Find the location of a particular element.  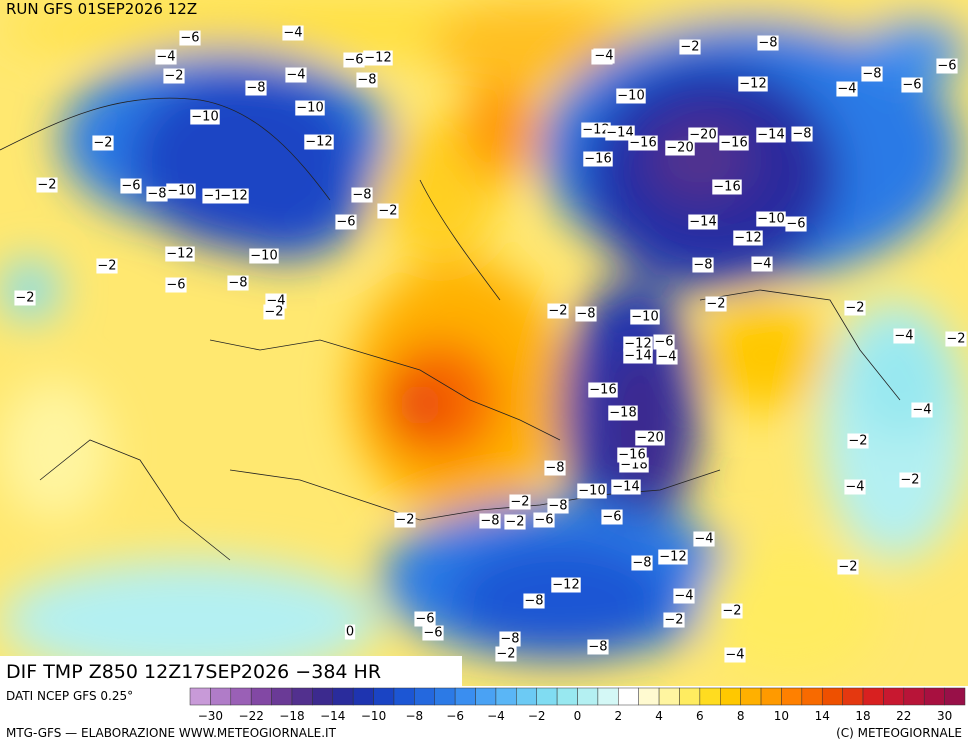

field-label-box is located at coordinates (231, 671).